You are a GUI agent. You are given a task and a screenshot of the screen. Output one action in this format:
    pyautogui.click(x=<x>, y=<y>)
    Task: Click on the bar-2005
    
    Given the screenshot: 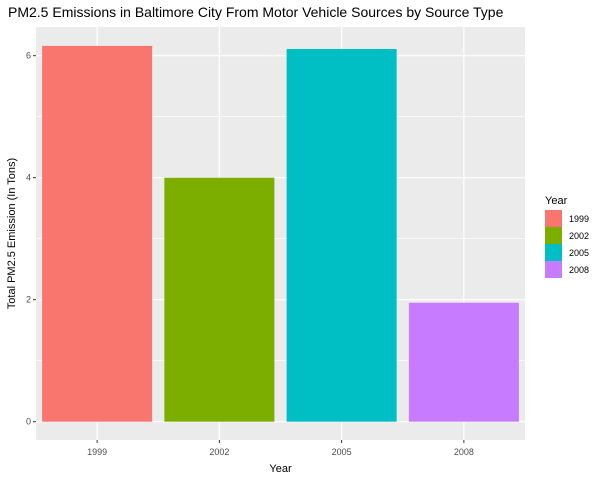 What is the action you would take?
    pyautogui.click(x=341, y=235)
    